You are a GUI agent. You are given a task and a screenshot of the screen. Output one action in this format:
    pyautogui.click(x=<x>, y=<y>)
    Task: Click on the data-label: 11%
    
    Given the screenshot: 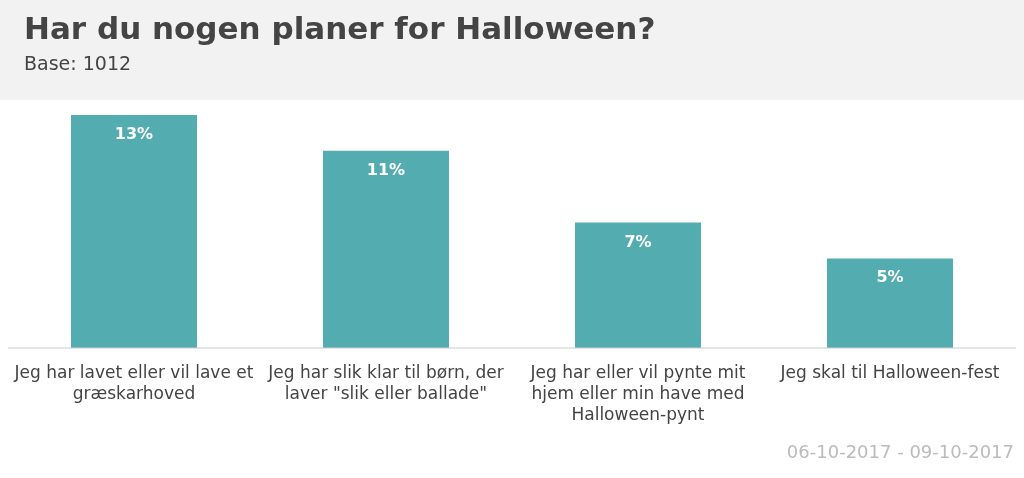 What is the action you would take?
    pyautogui.click(x=386, y=169)
    